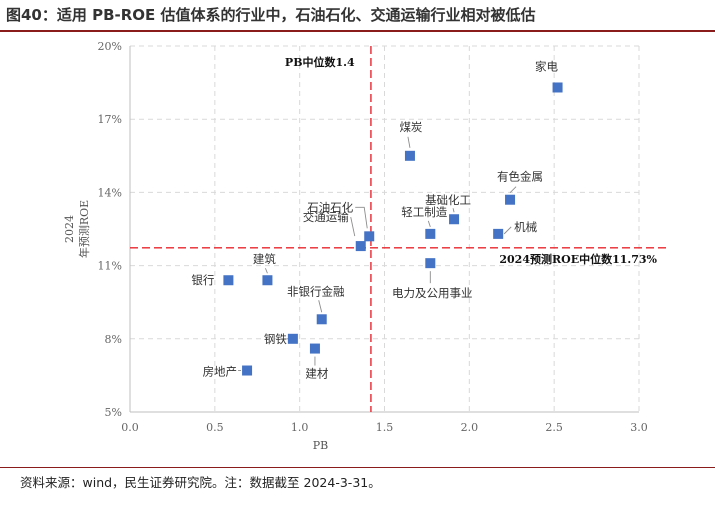 The width and height of the screenshot is (715, 508). I want to click on y-tick-label: 20%, so click(110, 46).